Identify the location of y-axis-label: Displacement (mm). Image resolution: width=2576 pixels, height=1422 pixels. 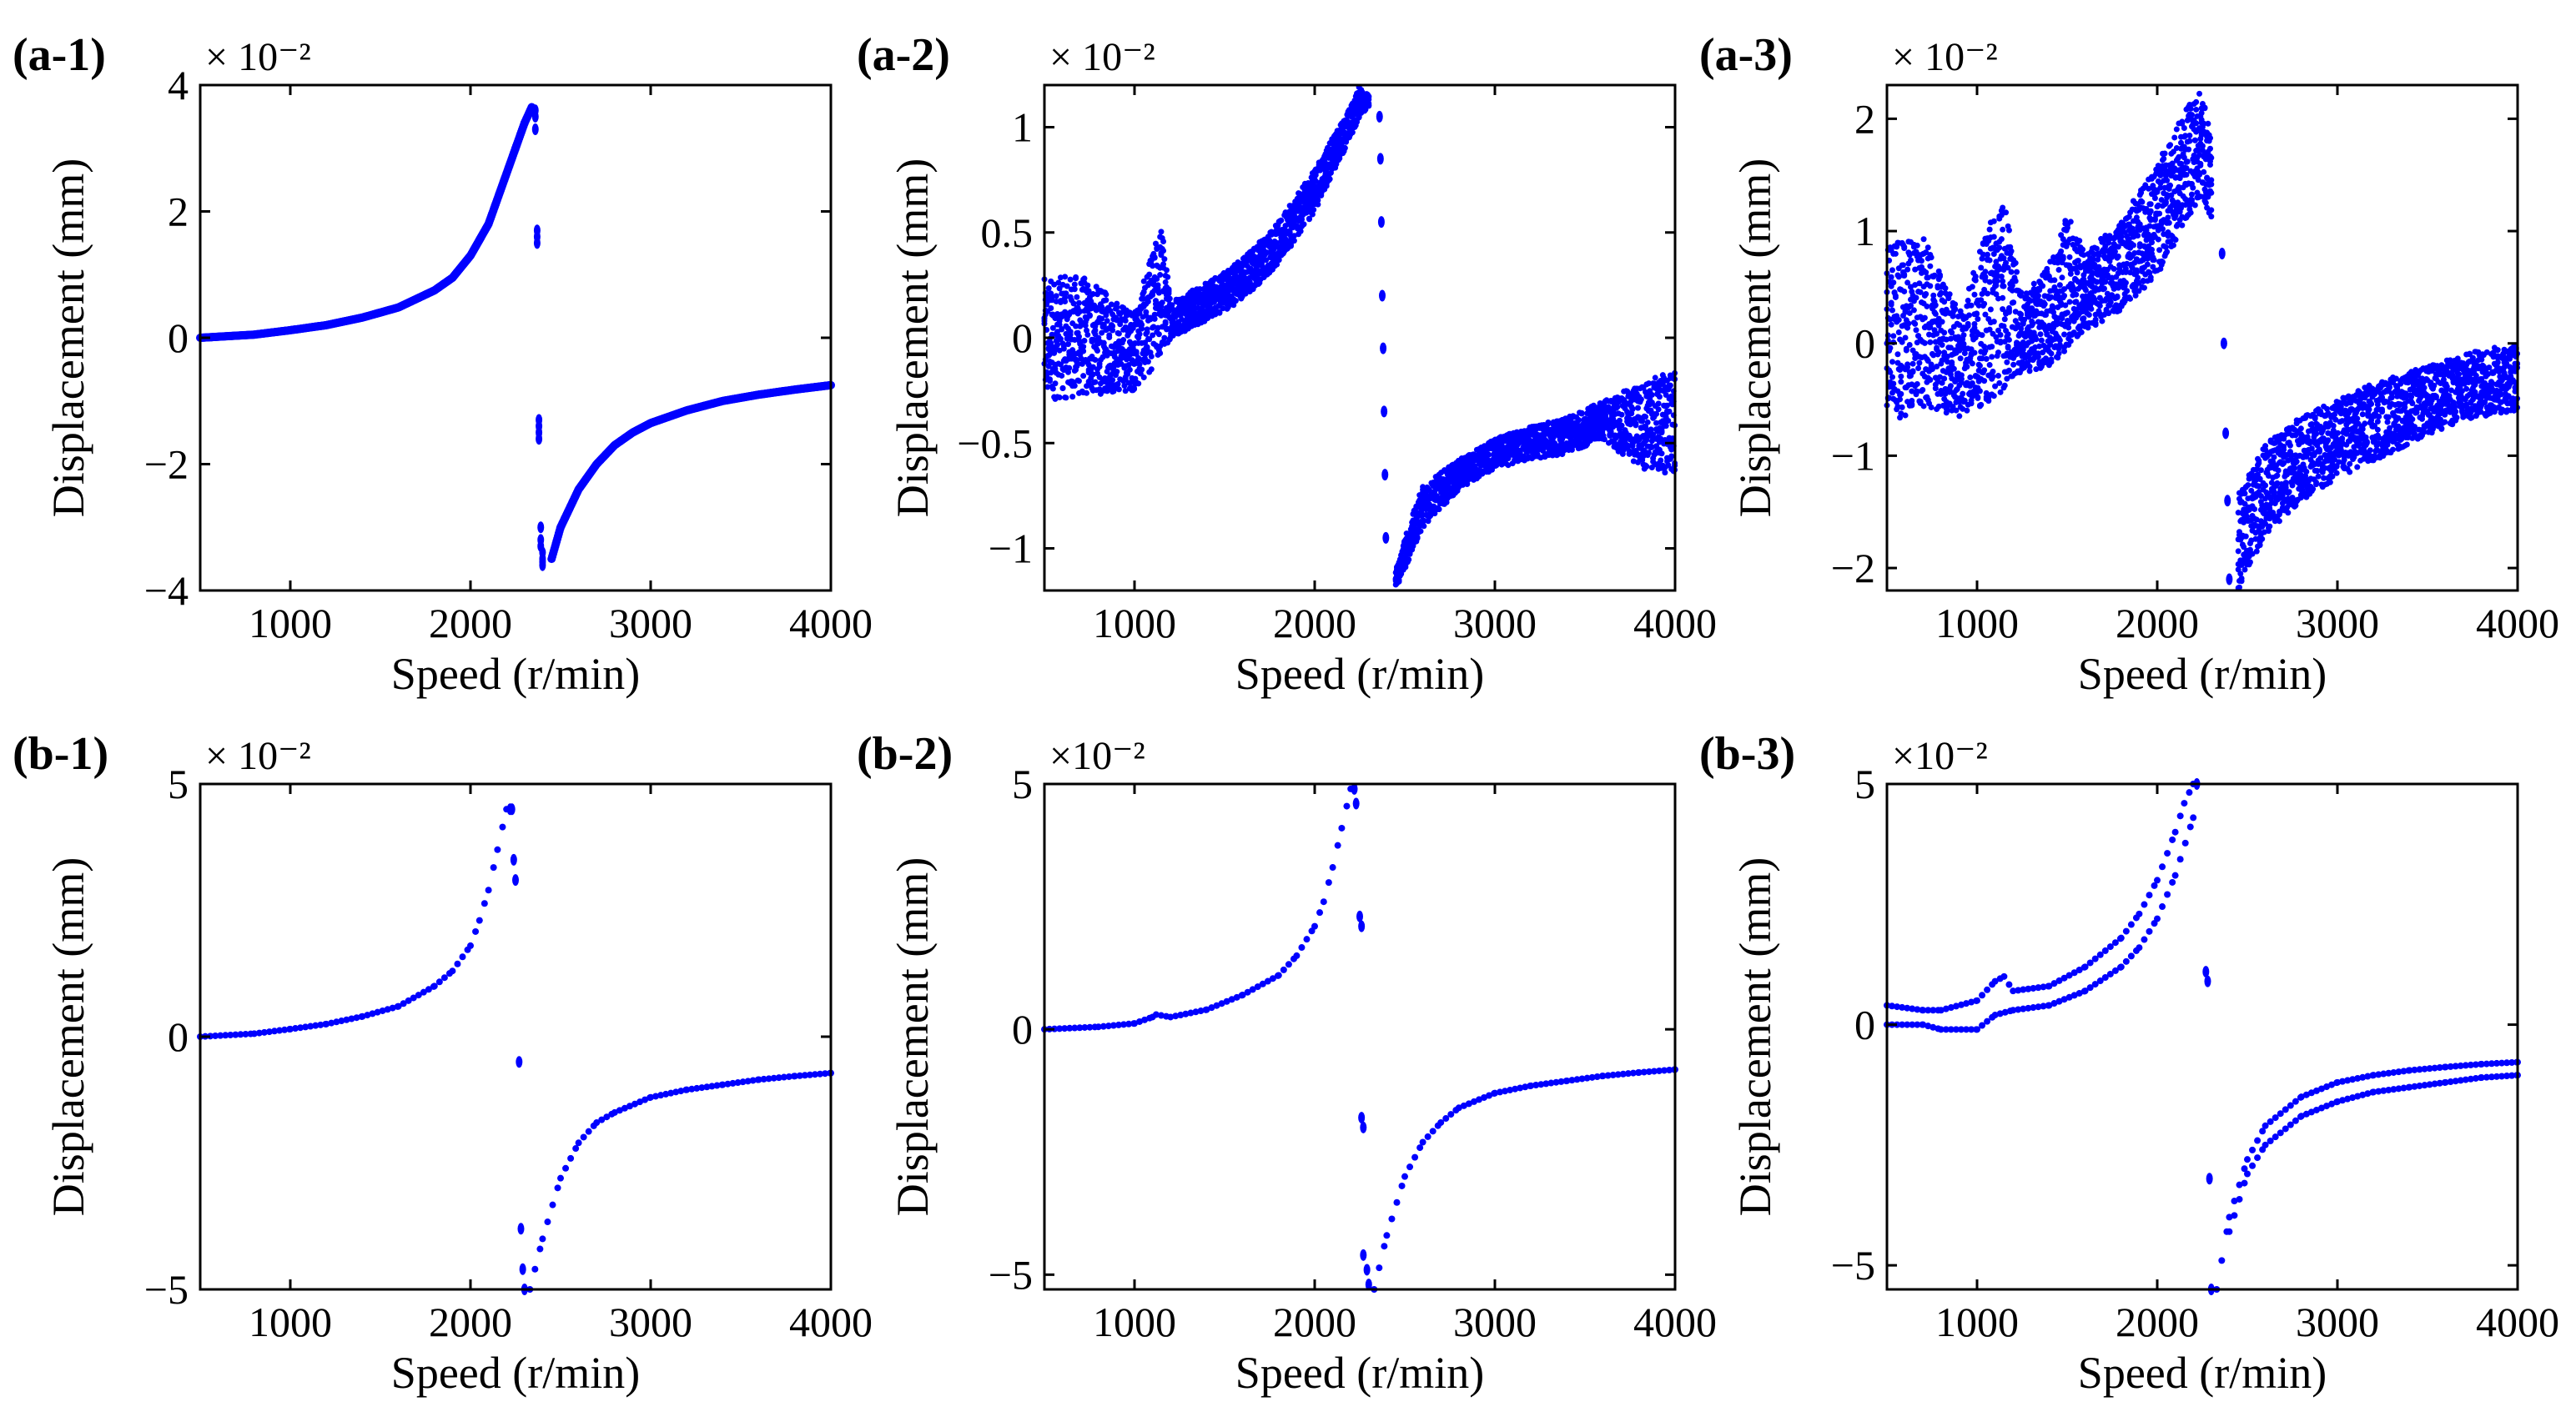
(913, 337).